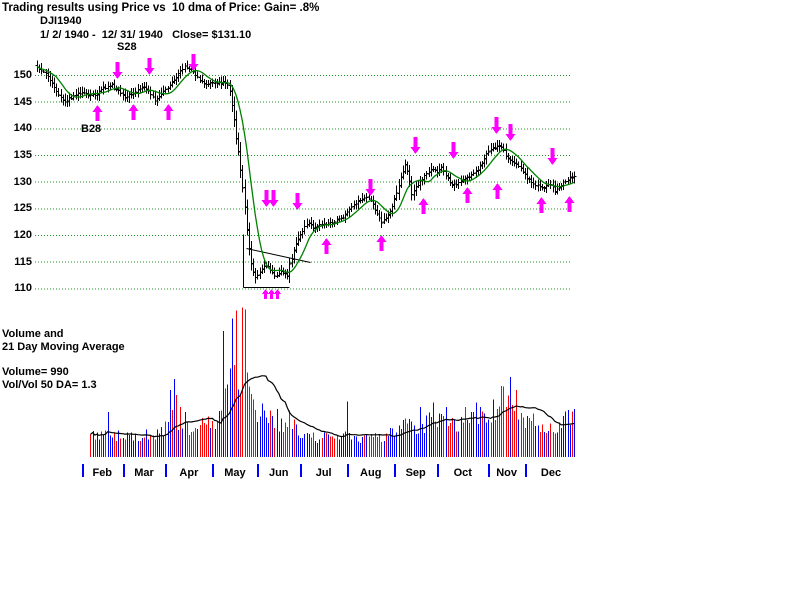  I want to click on month-label-nov: Nov, so click(506, 473).